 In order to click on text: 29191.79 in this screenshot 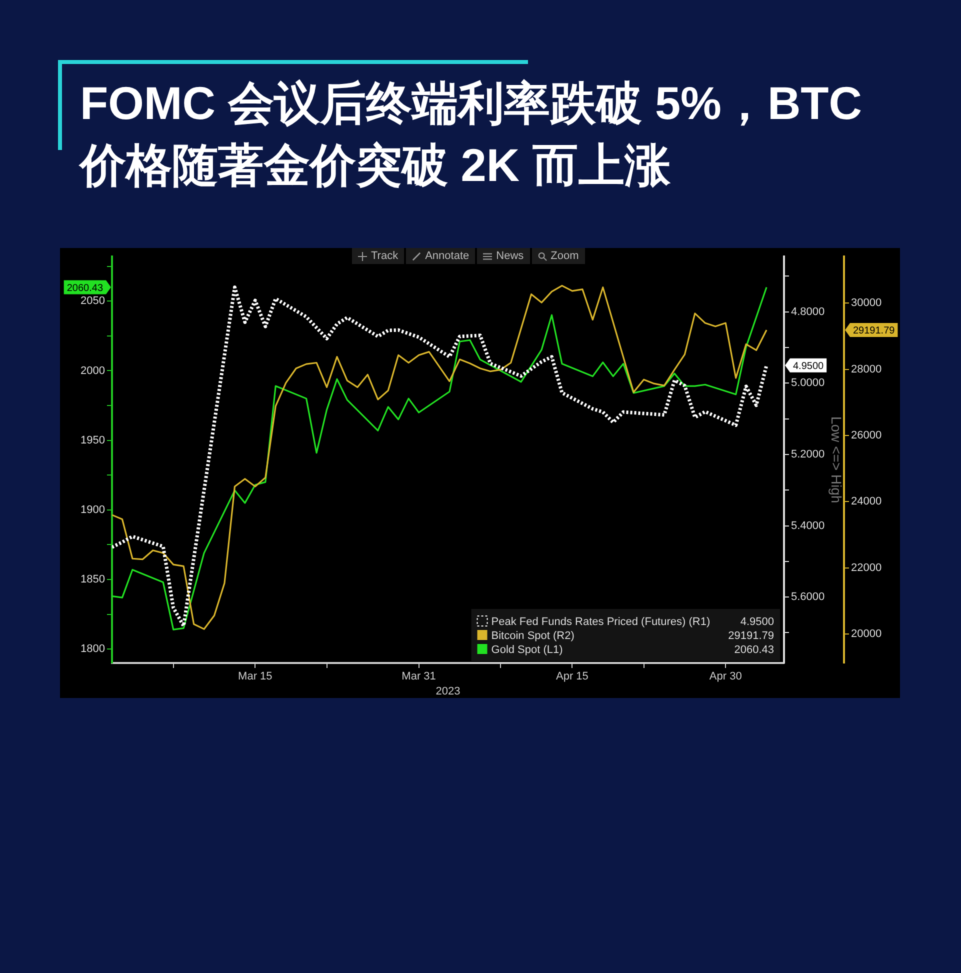, I will do `click(874, 331)`.